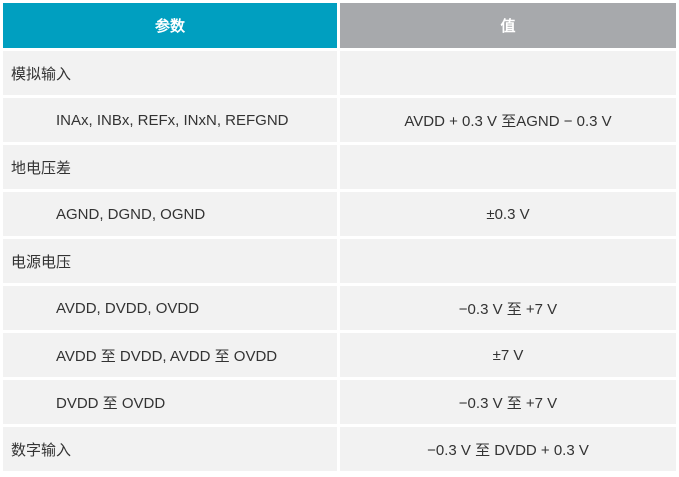 The image size is (679, 477). I want to click on group-row: 数字输入 −0.3 V 至 DVDD + 0.3 V, so click(339, 449).